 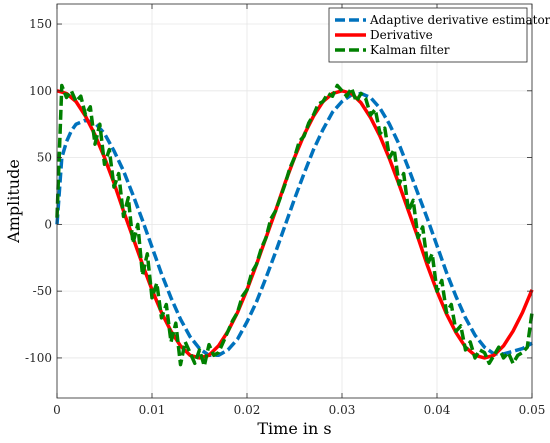 I want to click on legend-item-adaptive: Adaptive derivative estimator, so click(x=442, y=20).